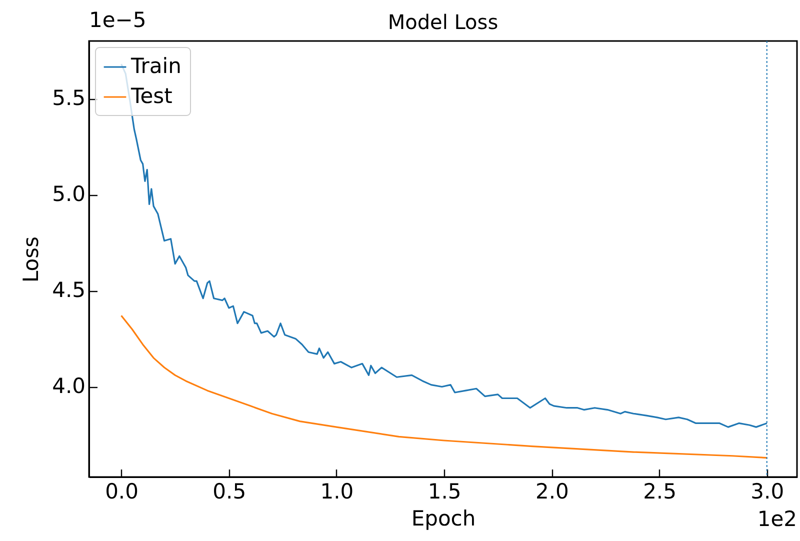 The height and width of the screenshot is (541, 800). Describe the element at coordinates (156, 66) in the screenshot. I see `legend-label: Train` at that location.